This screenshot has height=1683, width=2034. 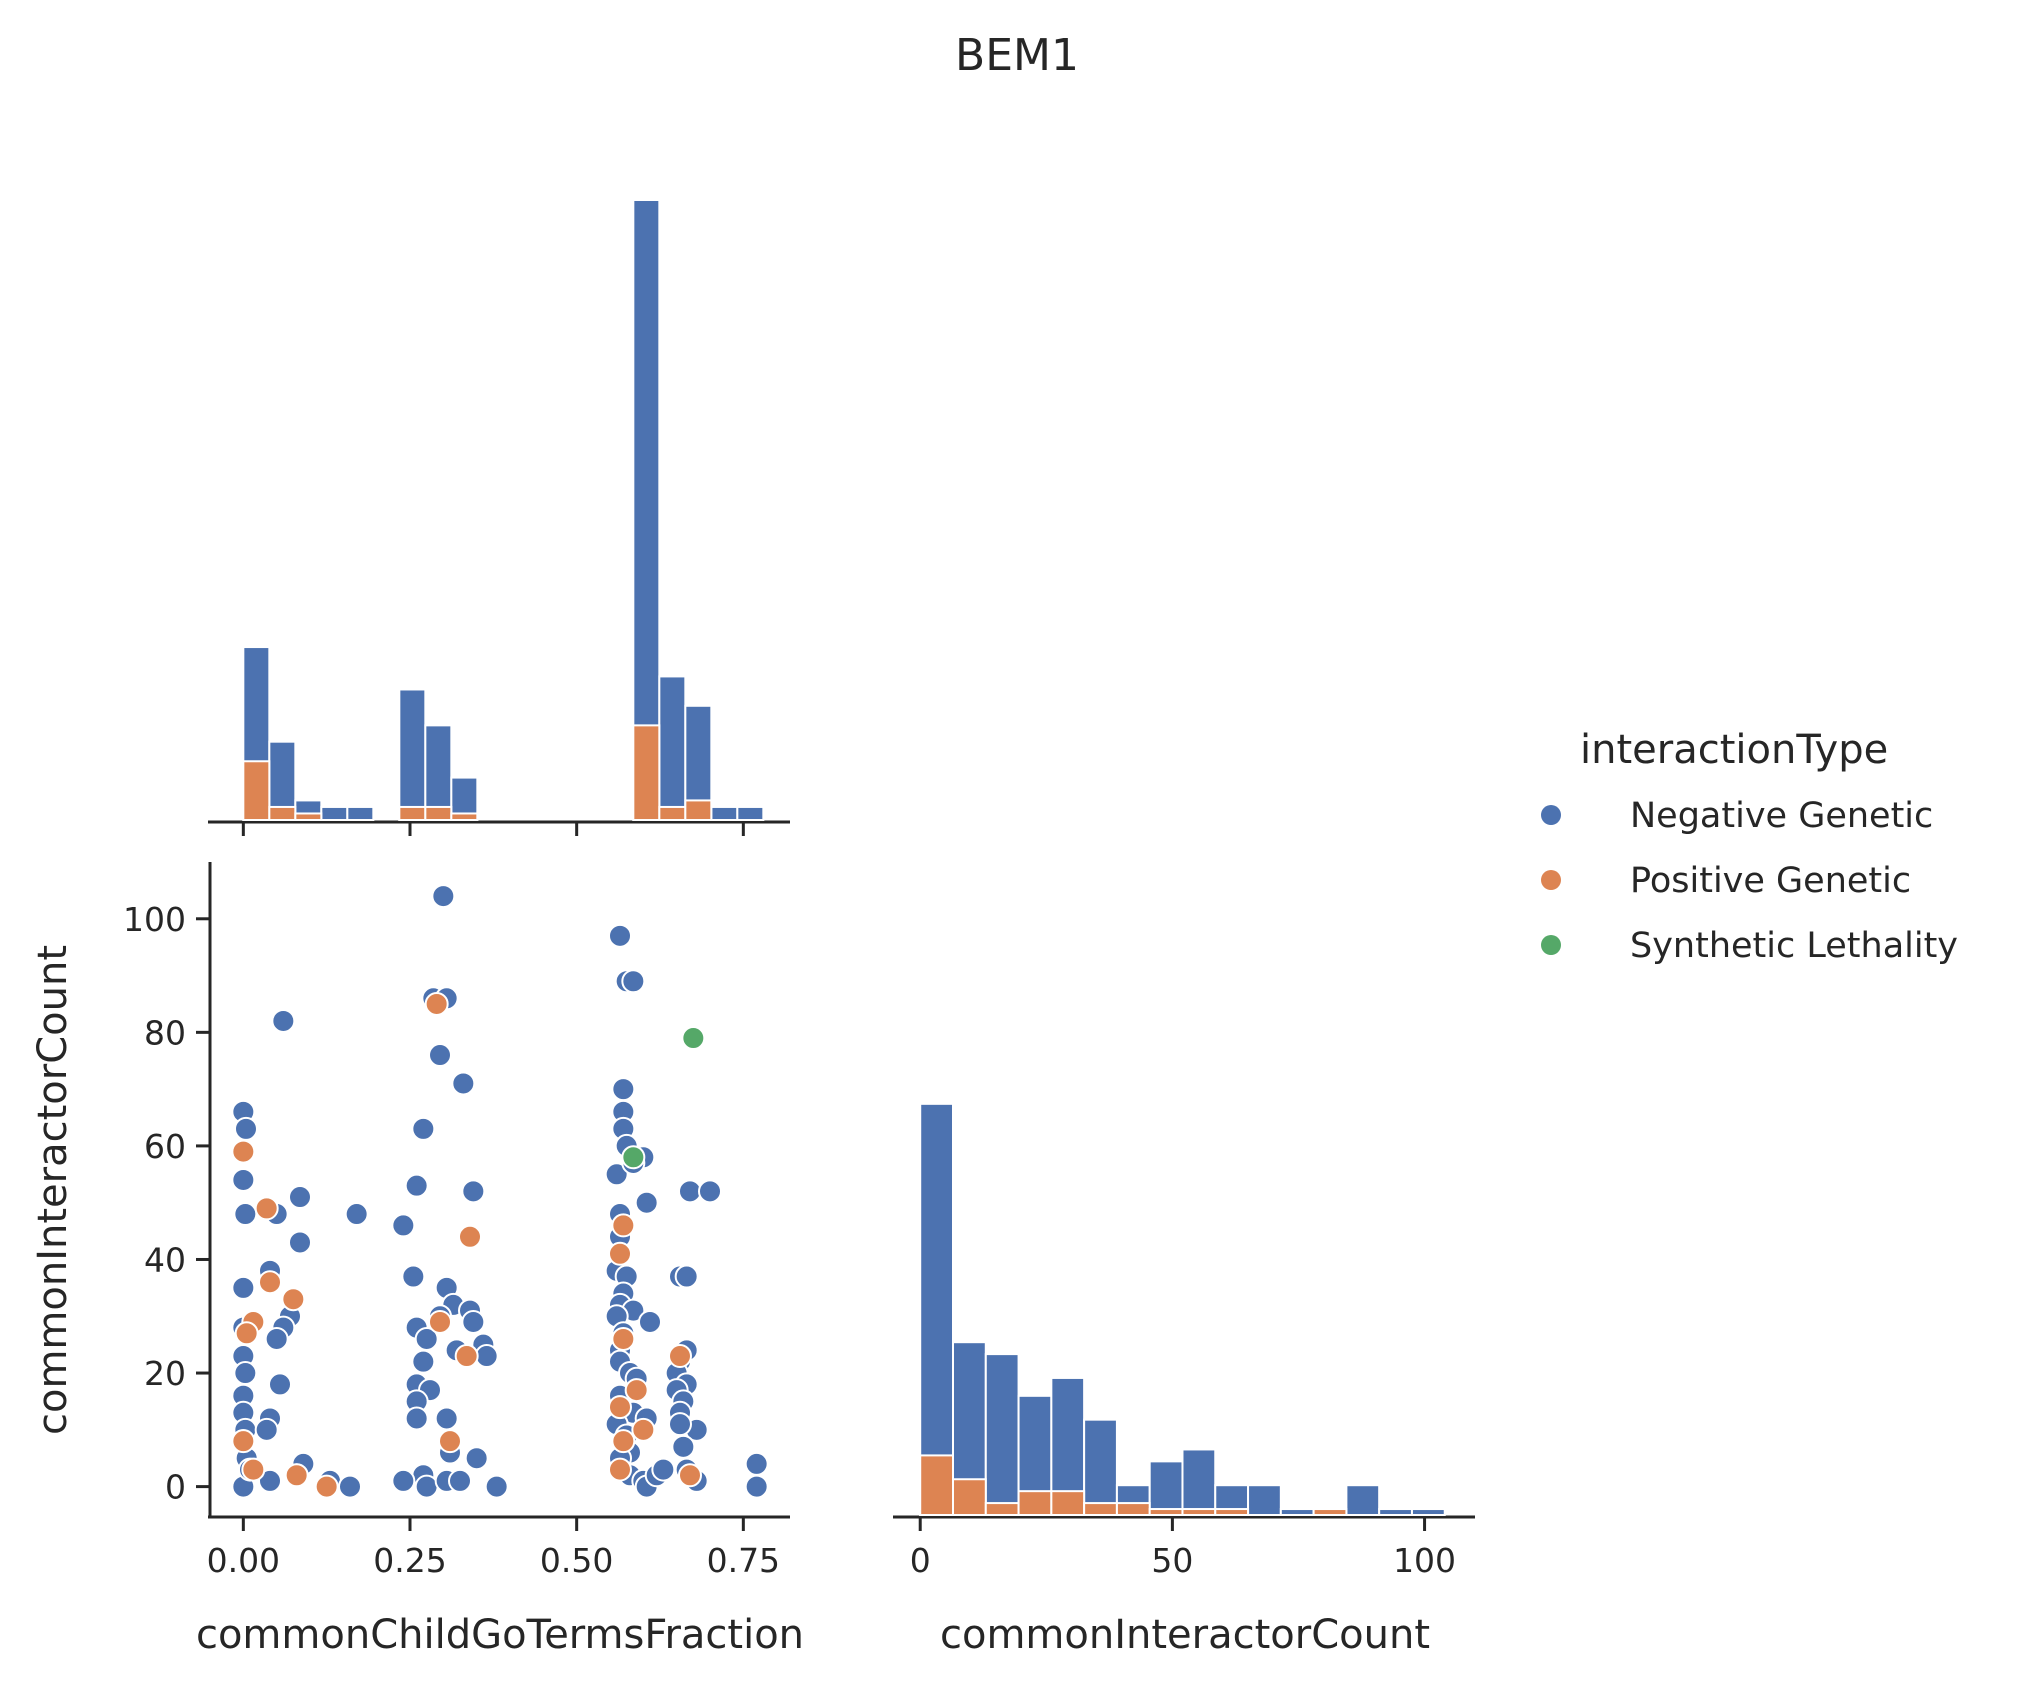 What do you see at coordinates (1424, 1560) in the screenshot?
I see `x-tick-label: 100` at bounding box center [1424, 1560].